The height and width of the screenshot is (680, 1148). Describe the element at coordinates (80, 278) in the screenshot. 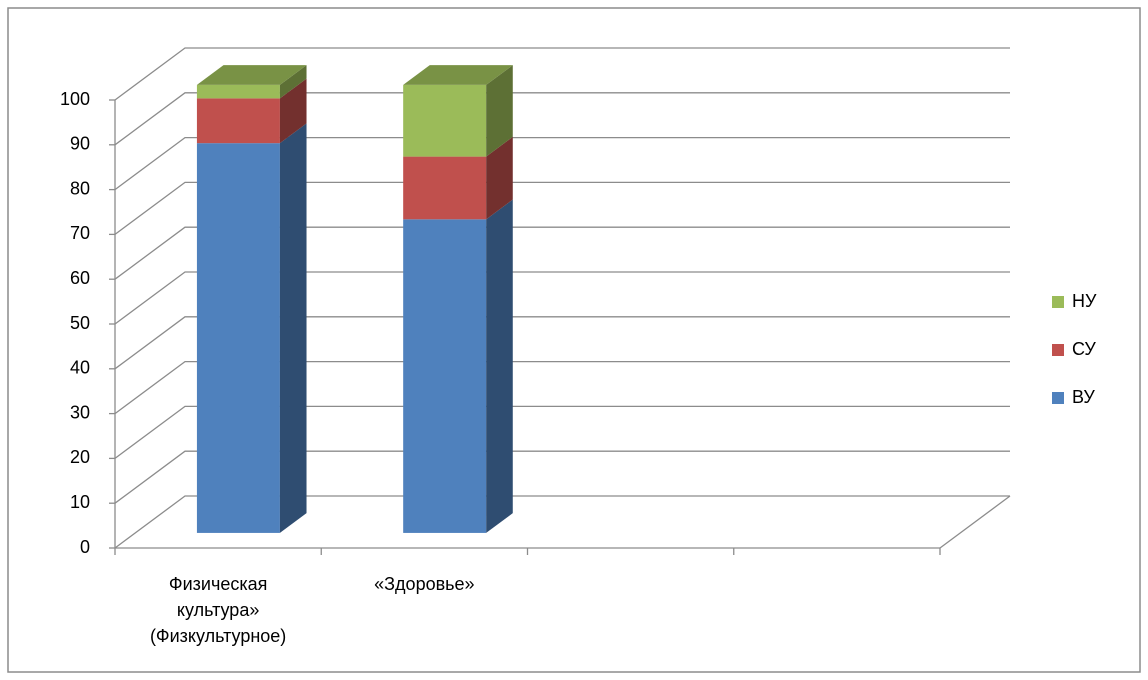

I see `y-tick-label: 60` at that location.